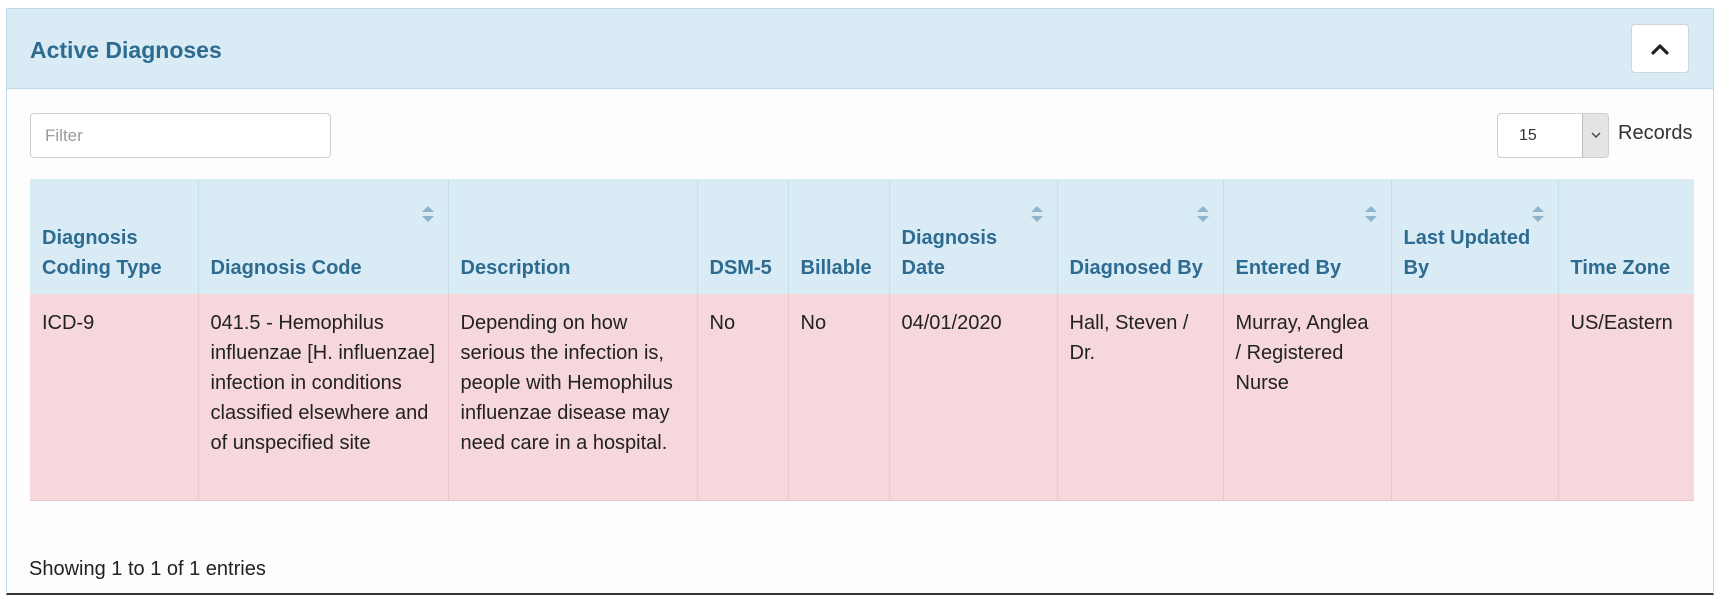  What do you see at coordinates (743, 397) in the screenshot?
I see `cell-dsm-5: No` at bounding box center [743, 397].